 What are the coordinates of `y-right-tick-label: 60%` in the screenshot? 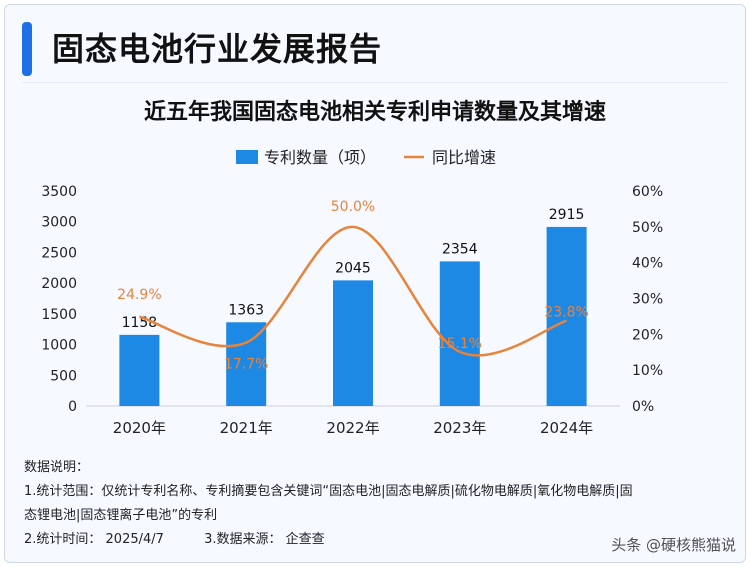 It's located at (647, 192).